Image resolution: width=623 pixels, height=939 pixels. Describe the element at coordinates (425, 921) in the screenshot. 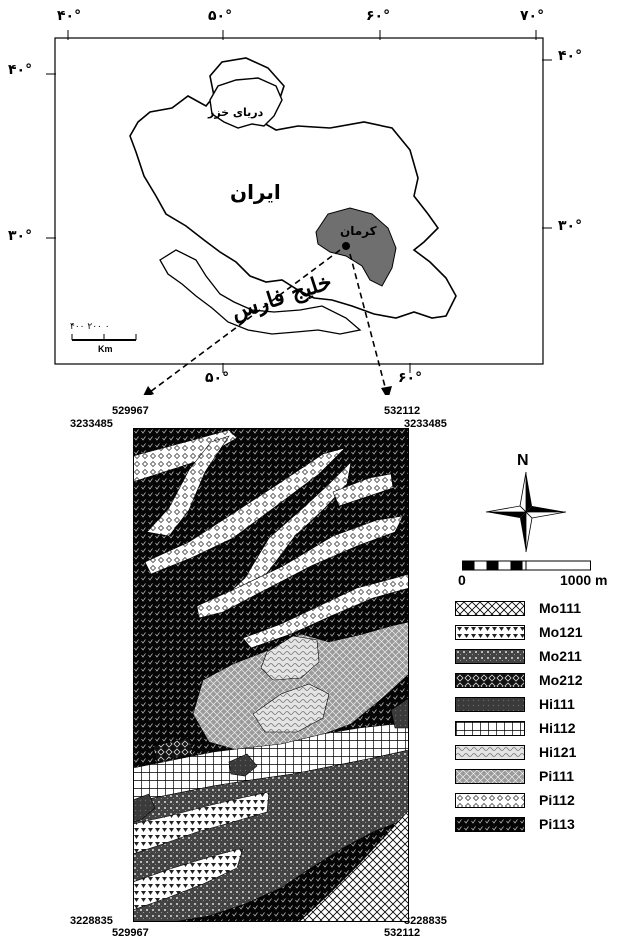

I see `corner-br-y: 3228835` at that location.